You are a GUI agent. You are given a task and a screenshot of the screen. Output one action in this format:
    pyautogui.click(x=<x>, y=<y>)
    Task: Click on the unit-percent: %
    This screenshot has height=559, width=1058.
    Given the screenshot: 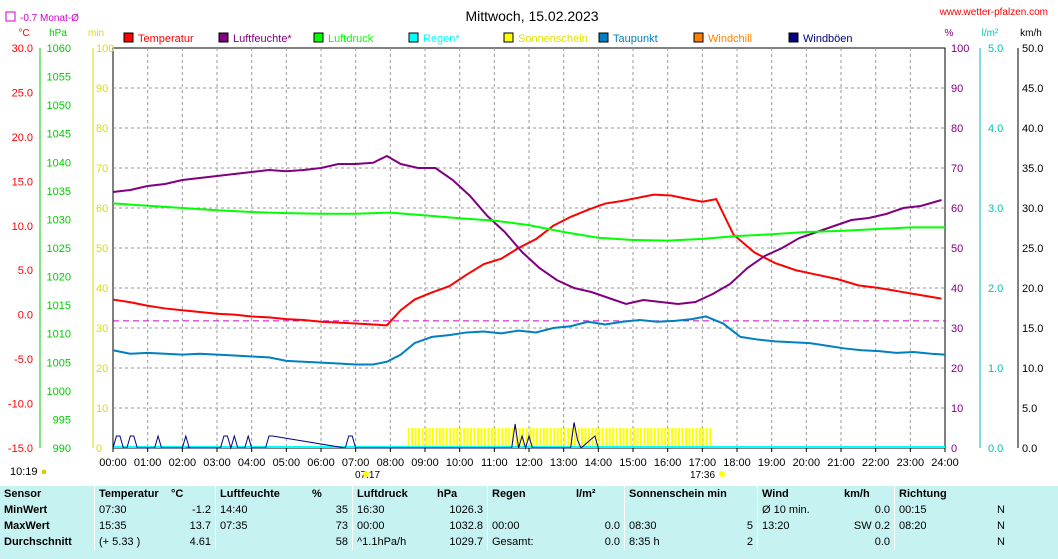 What is the action you would take?
    pyautogui.click(x=949, y=33)
    